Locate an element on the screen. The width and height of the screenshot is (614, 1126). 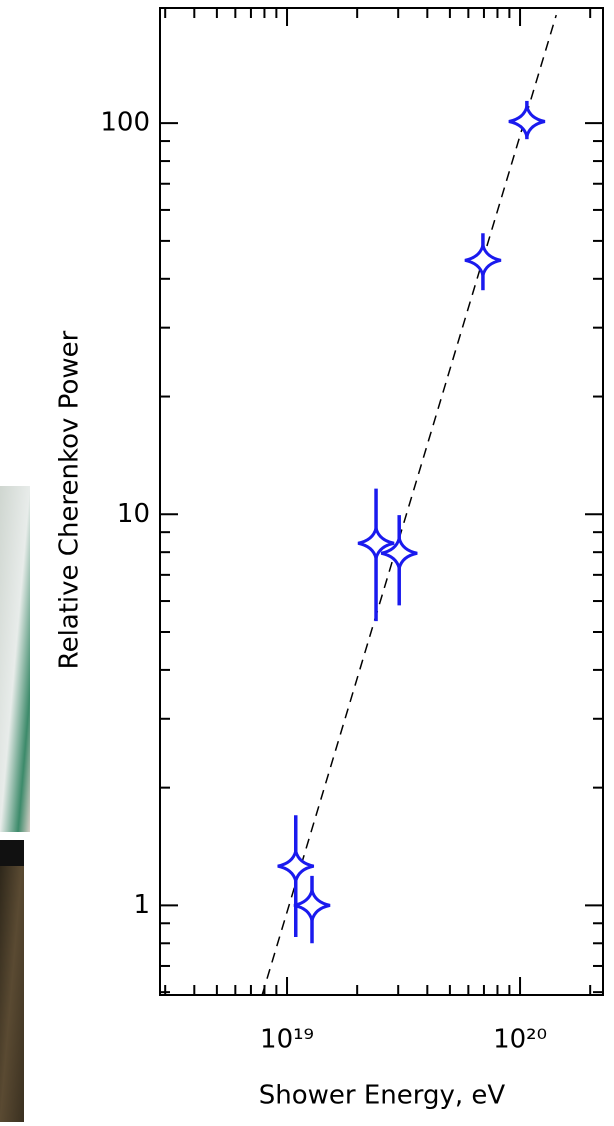
y-tick-label: 1 is located at coordinates (141, 905).